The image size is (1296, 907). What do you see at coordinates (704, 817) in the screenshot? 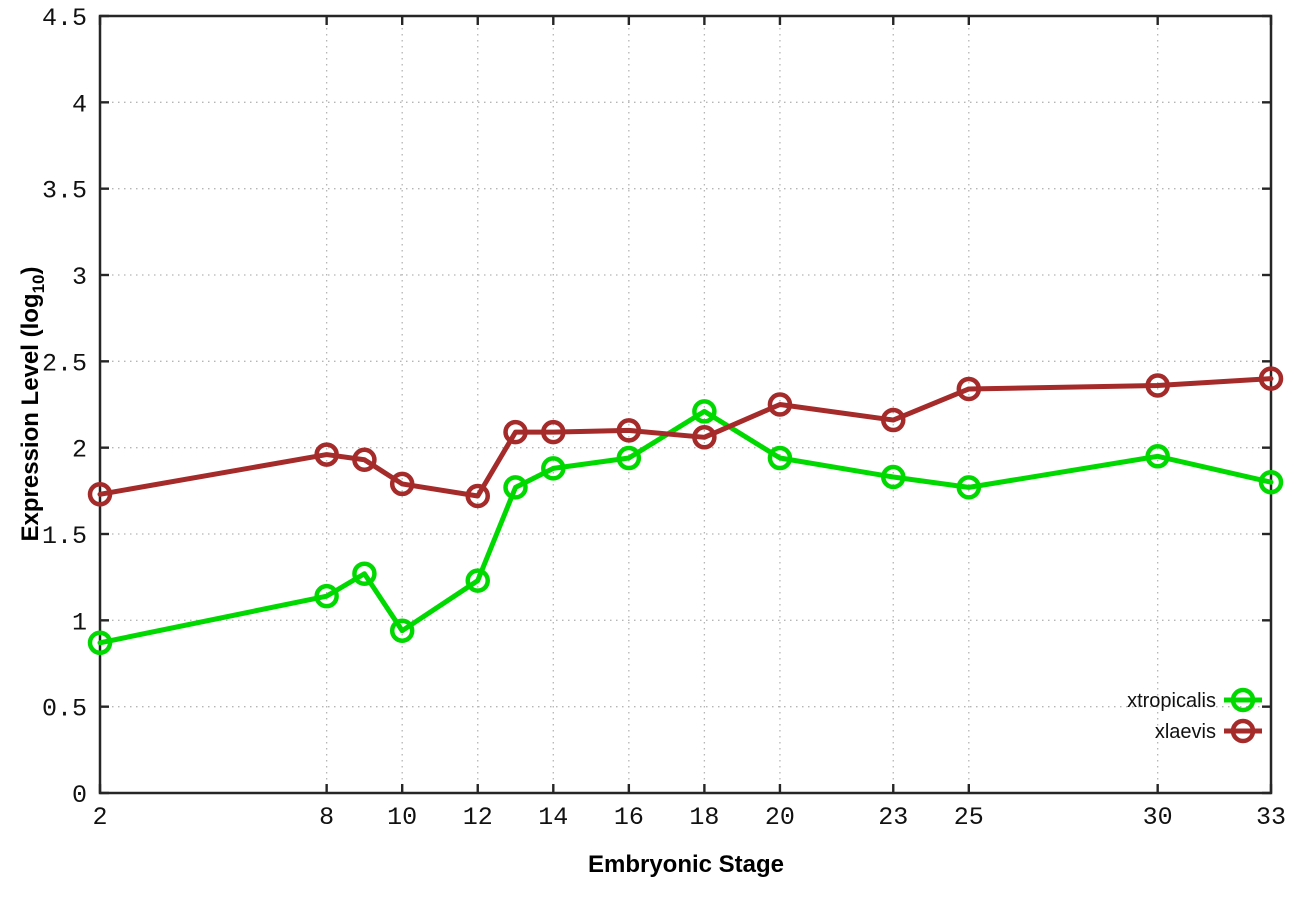
I see `x-tick-label: 18` at bounding box center [704, 817].